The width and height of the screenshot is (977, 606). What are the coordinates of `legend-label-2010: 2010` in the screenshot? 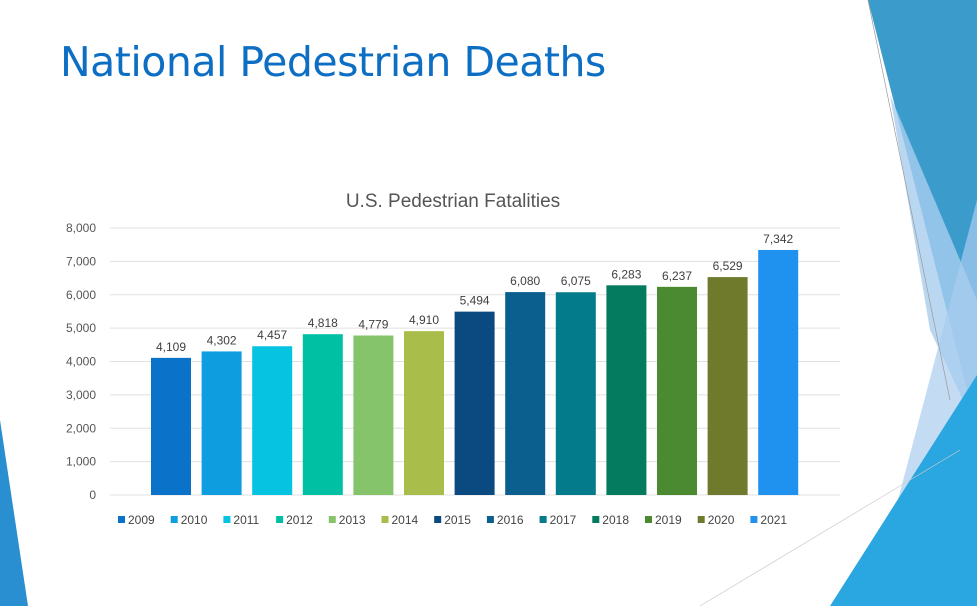 It's located at (194, 520).